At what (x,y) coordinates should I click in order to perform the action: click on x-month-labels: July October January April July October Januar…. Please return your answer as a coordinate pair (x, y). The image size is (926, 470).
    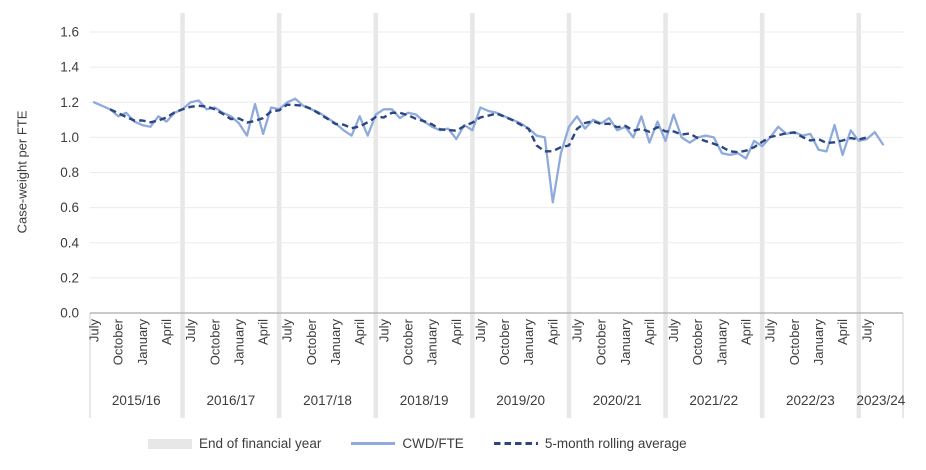
    Looking at the image, I should click on (481, 341).